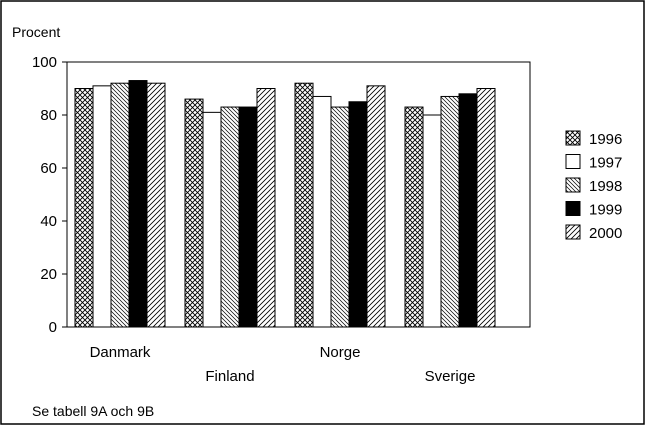  Describe the element at coordinates (102, 206) in the screenshot. I see `bar-danmark-1997` at that location.